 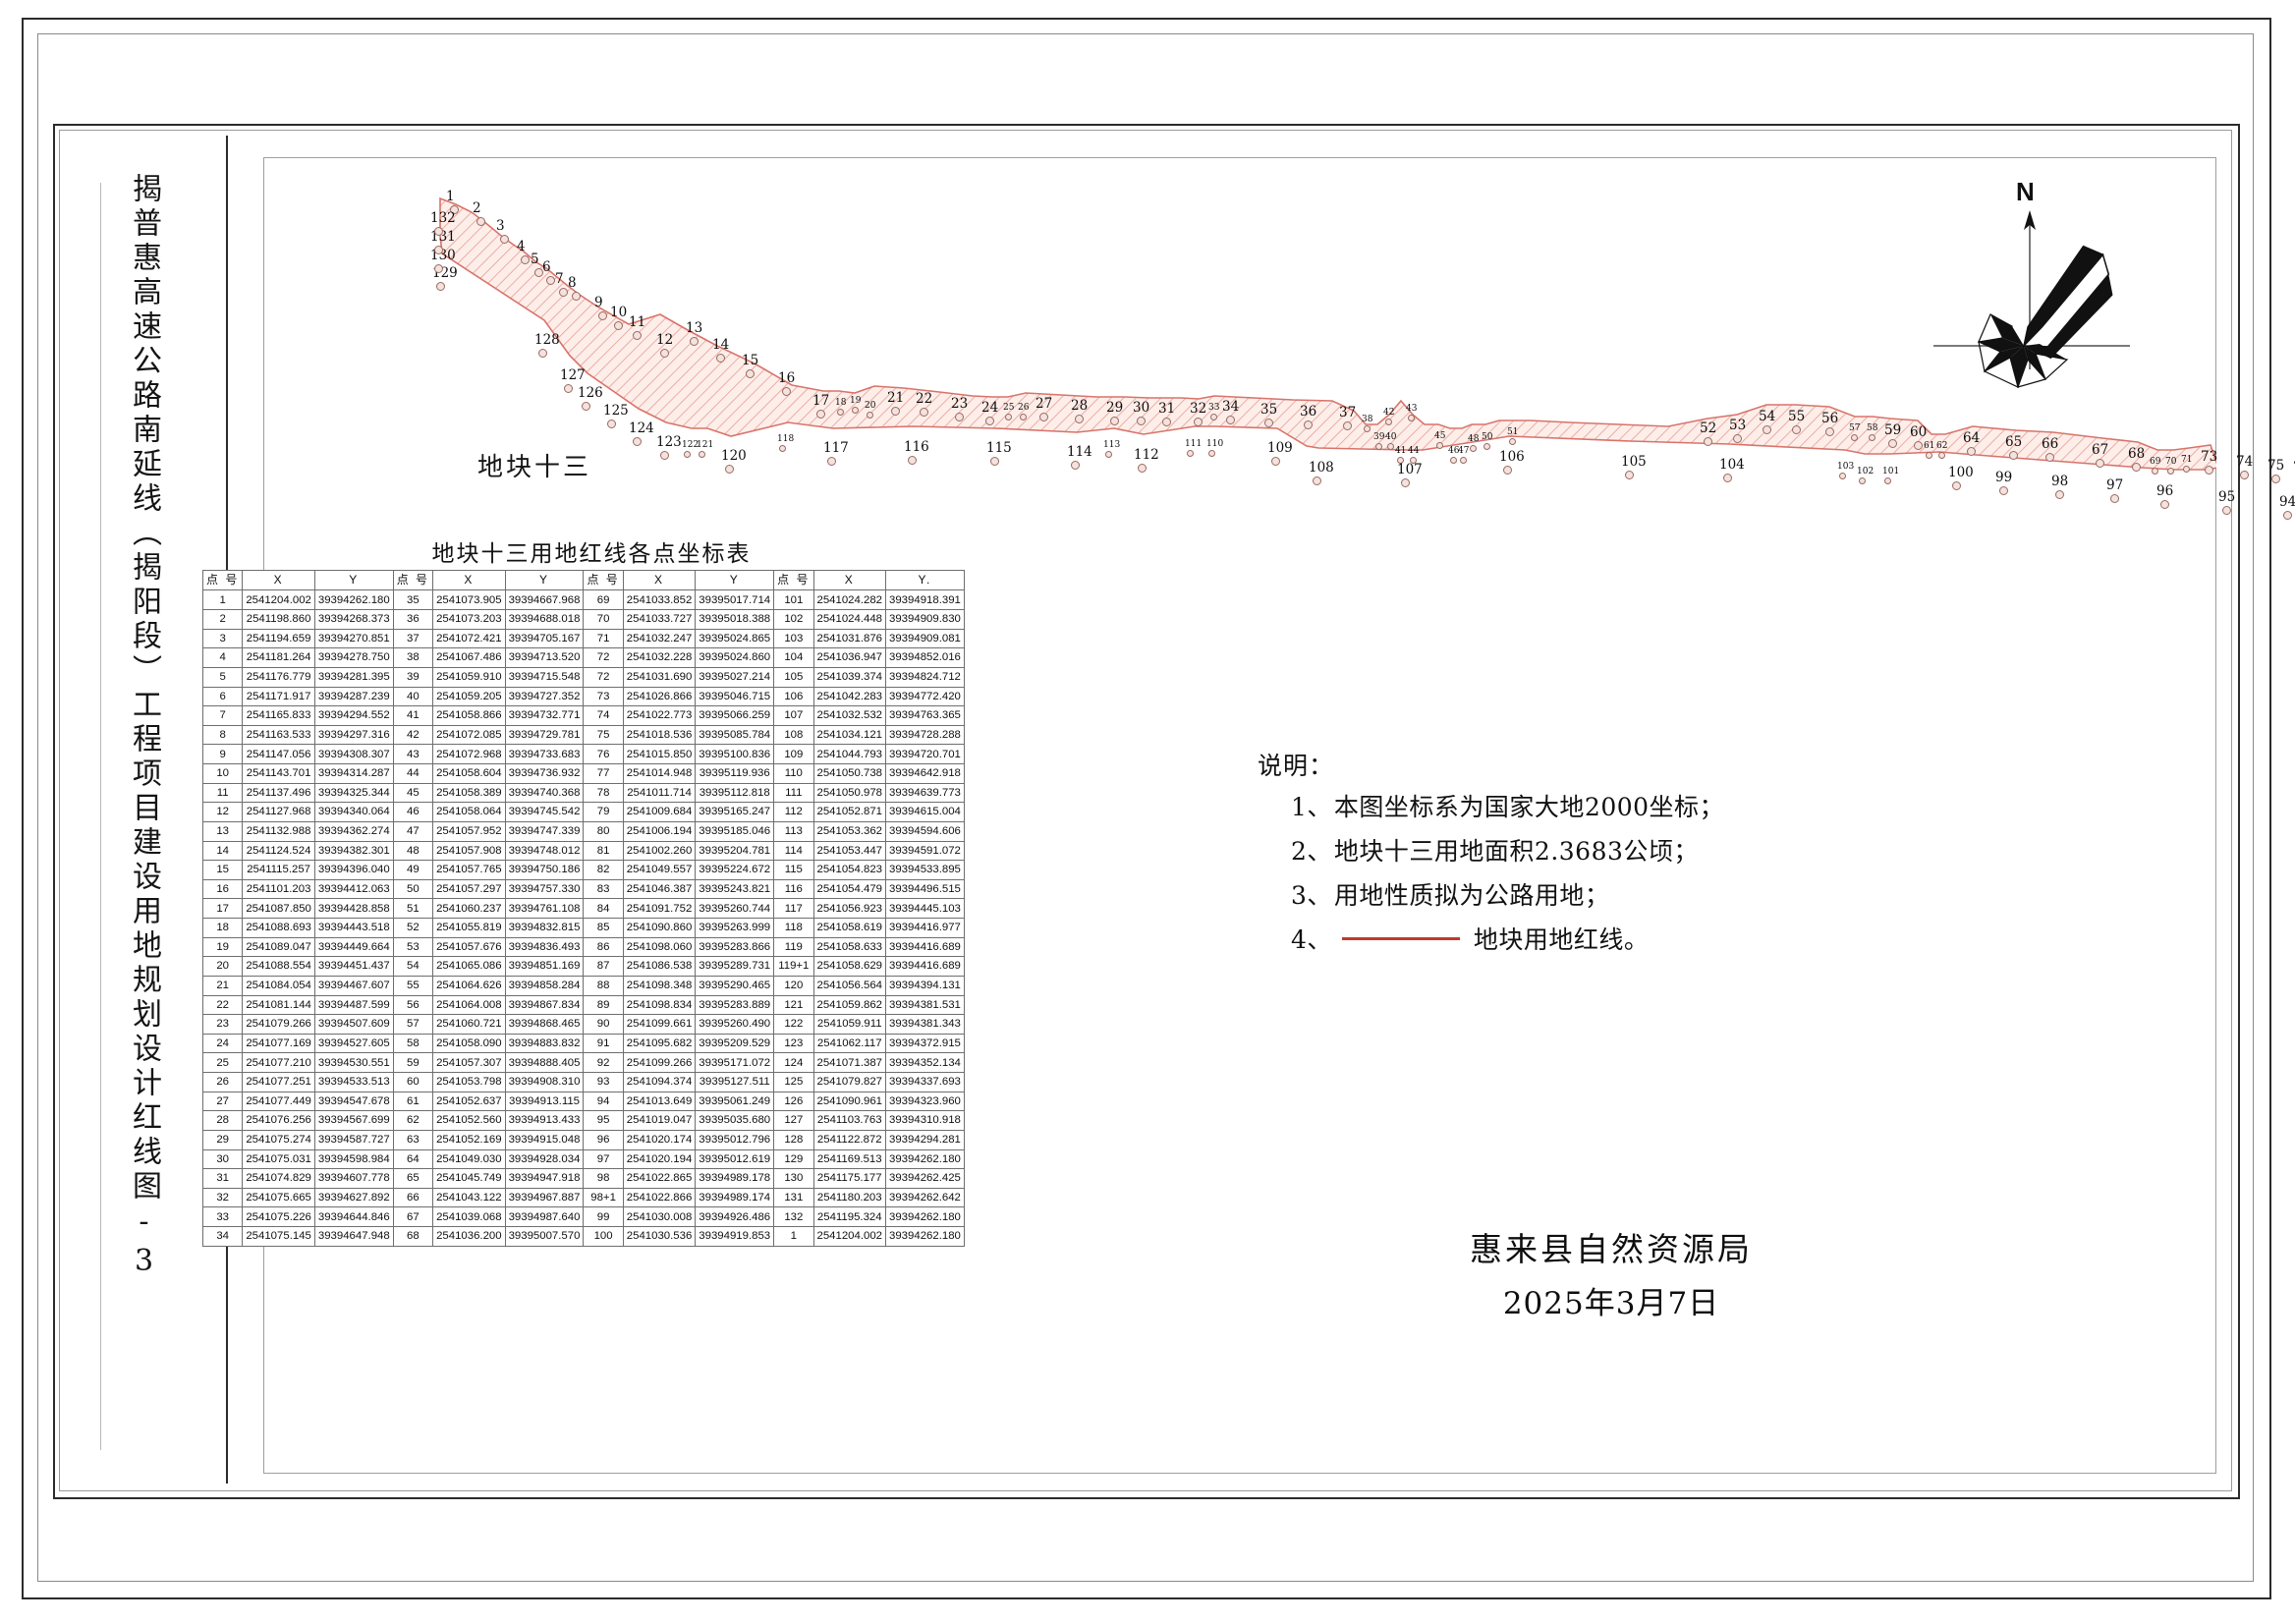 What do you see at coordinates (734, 456) in the screenshot?
I see `vertex-label: 120` at bounding box center [734, 456].